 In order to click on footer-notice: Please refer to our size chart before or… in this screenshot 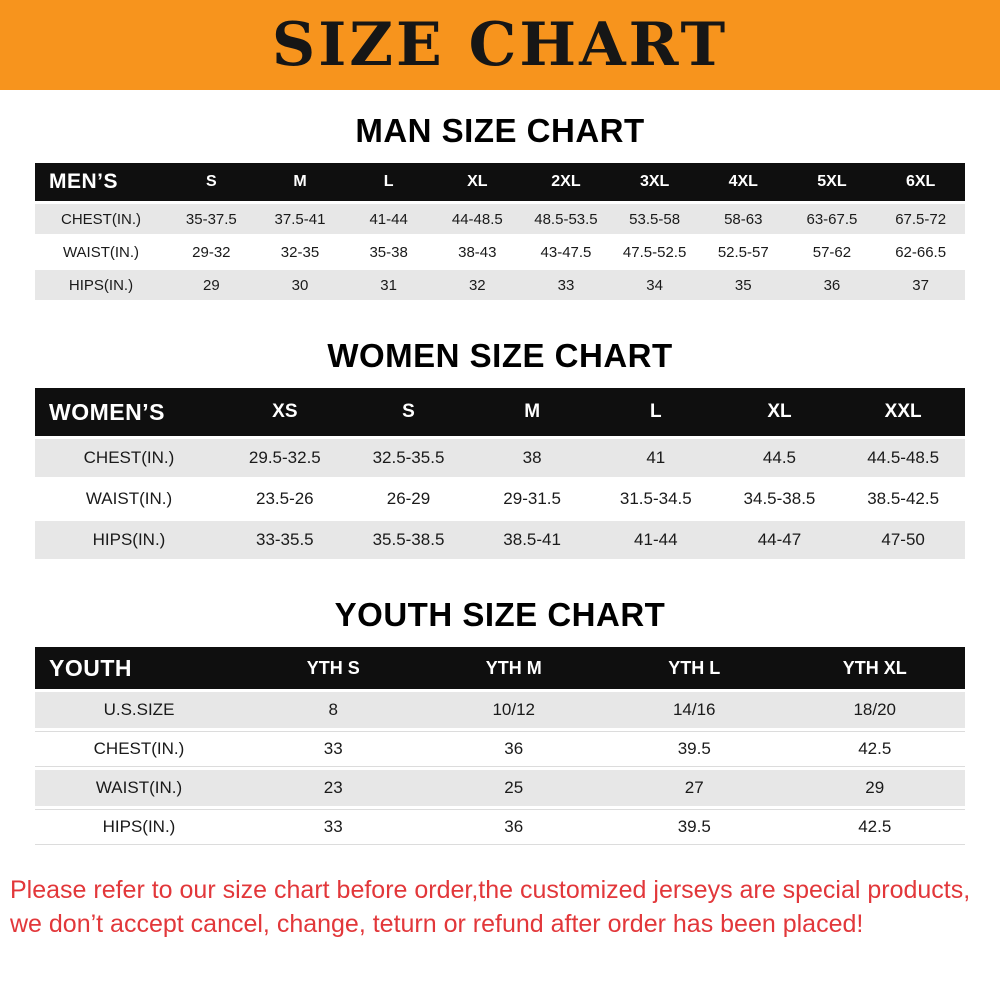, I will do `click(500, 908)`.